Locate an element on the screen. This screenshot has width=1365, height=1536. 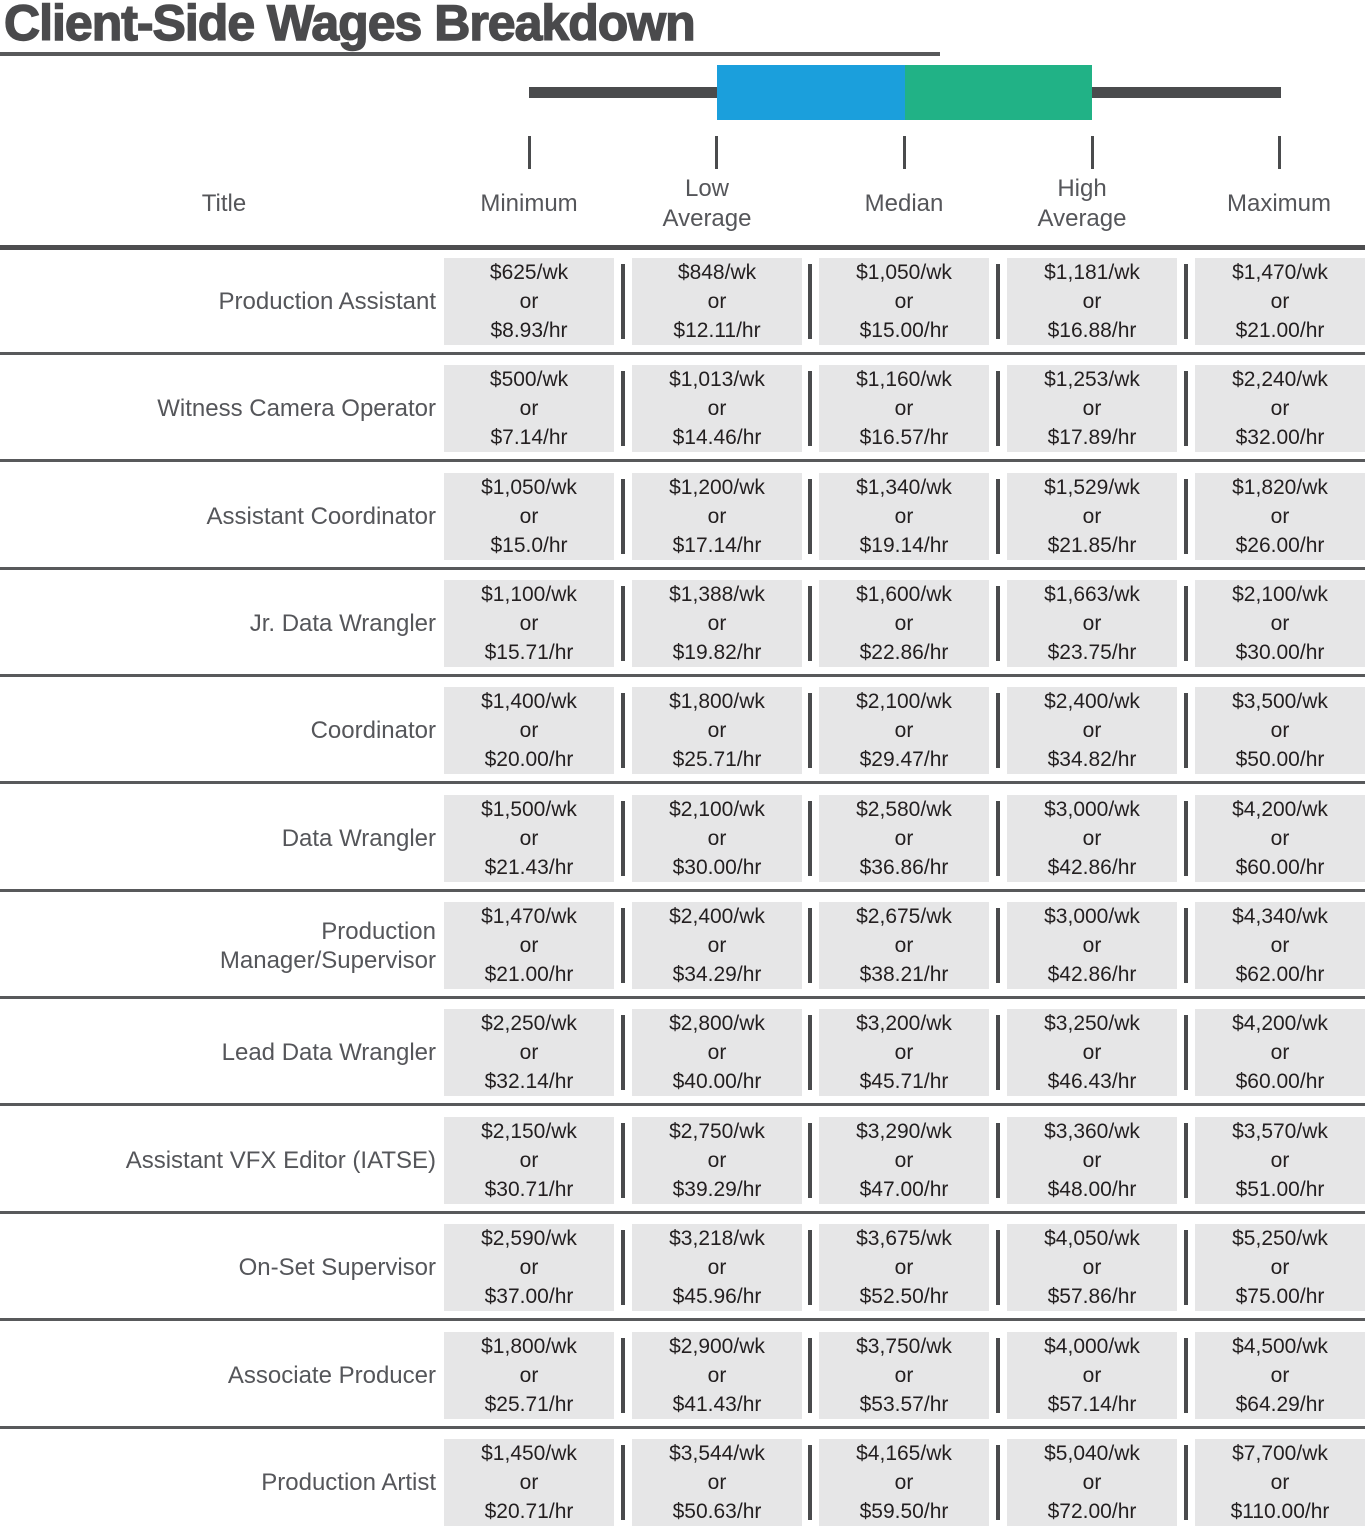
weekly-wage: $2,750/wk is located at coordinates (717, 1131).